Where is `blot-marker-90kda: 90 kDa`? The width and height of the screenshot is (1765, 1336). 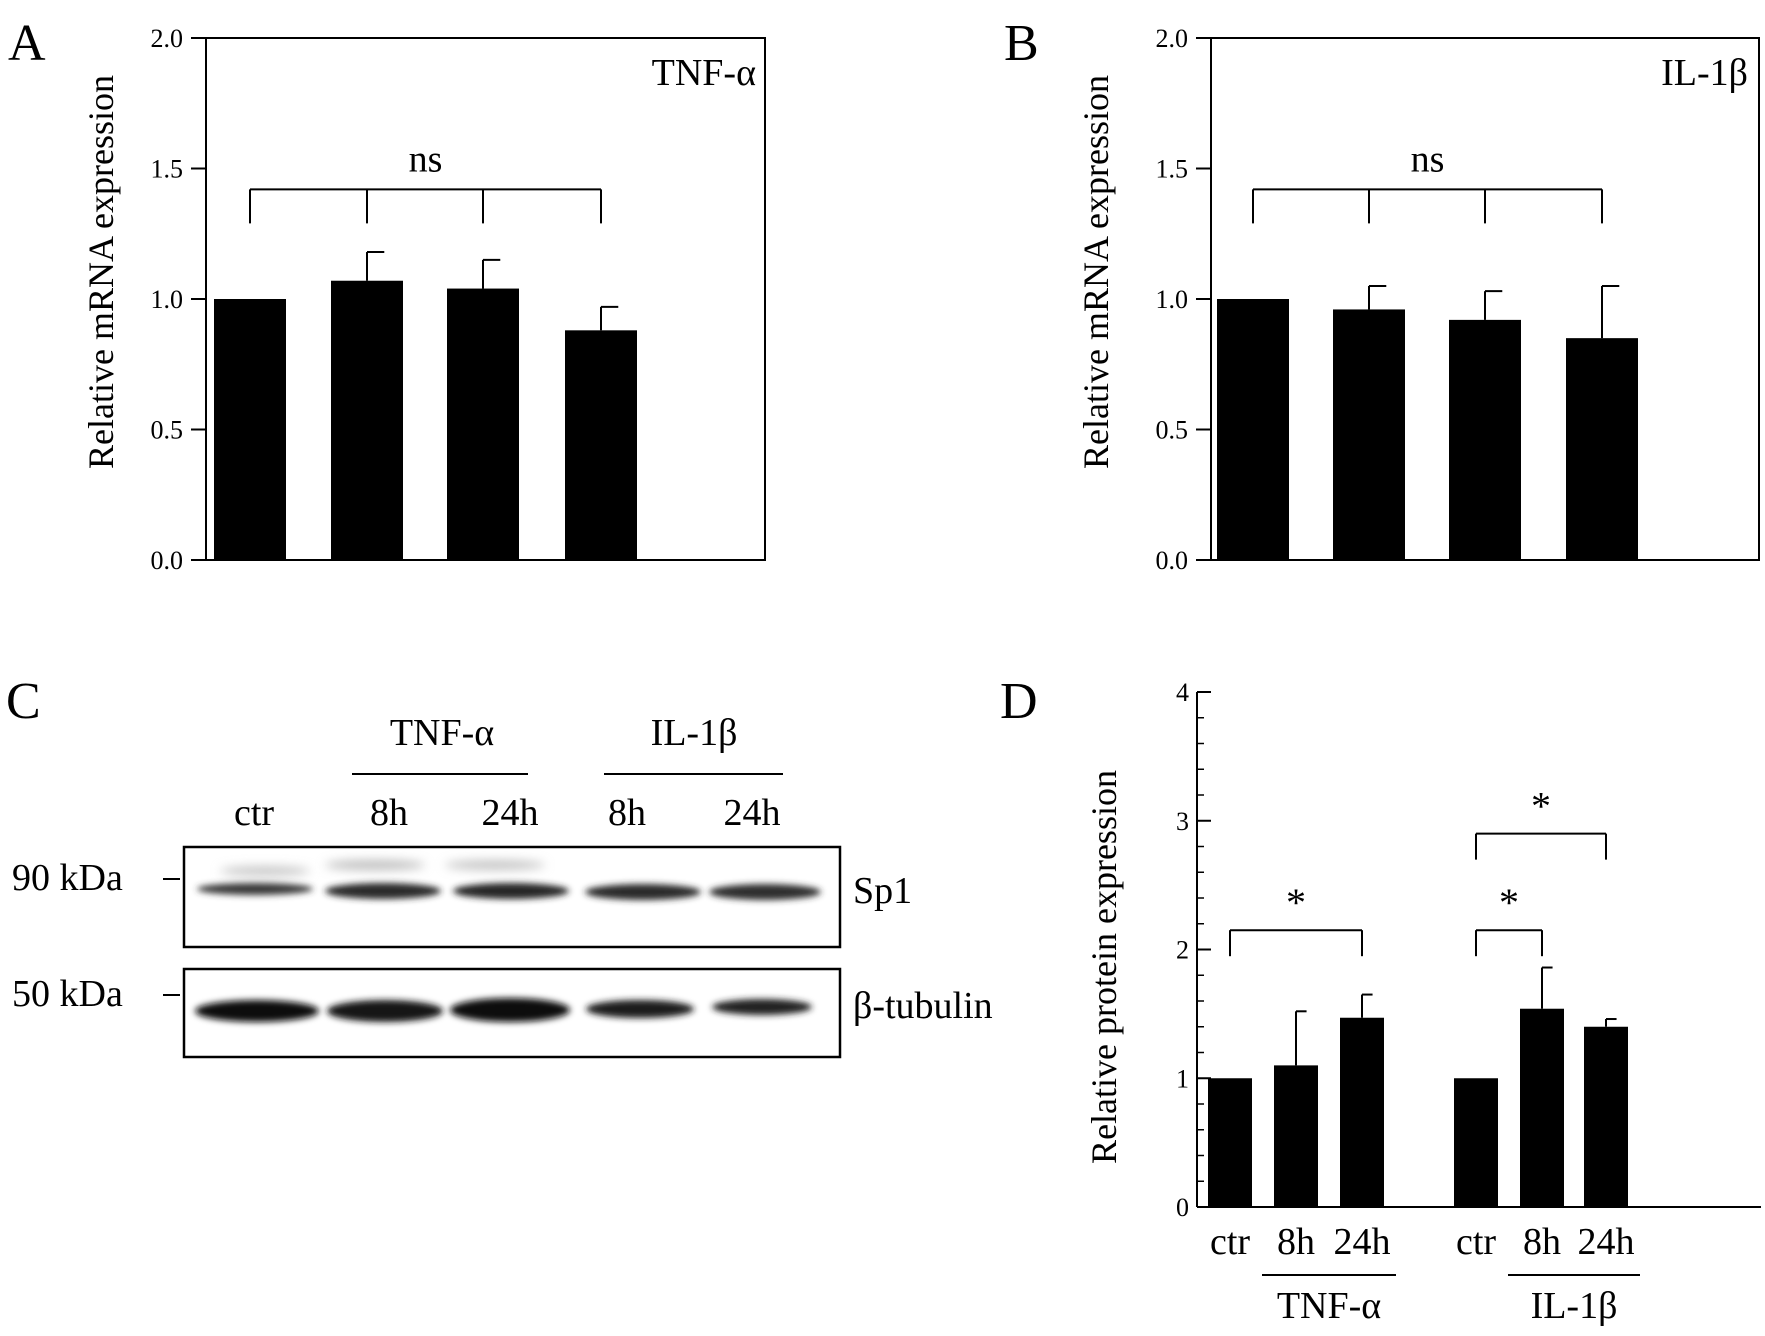
blot-marker-90kda: 90 kDa is located at coordinates (67, 878).